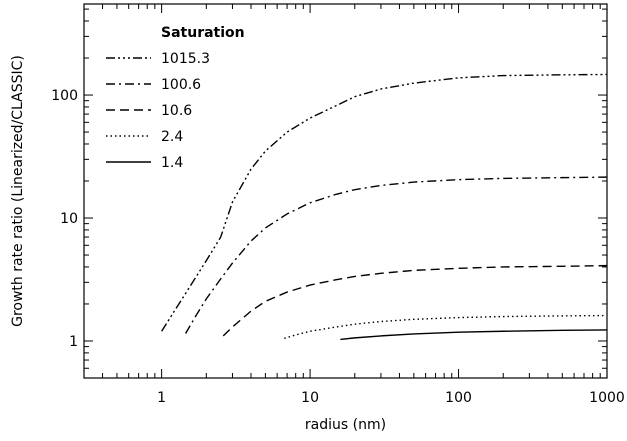 The image size is (627, 441). Describe the element at coordinates (172, 163) in the screenshot. I see `legend-label: 1.4` at that location.